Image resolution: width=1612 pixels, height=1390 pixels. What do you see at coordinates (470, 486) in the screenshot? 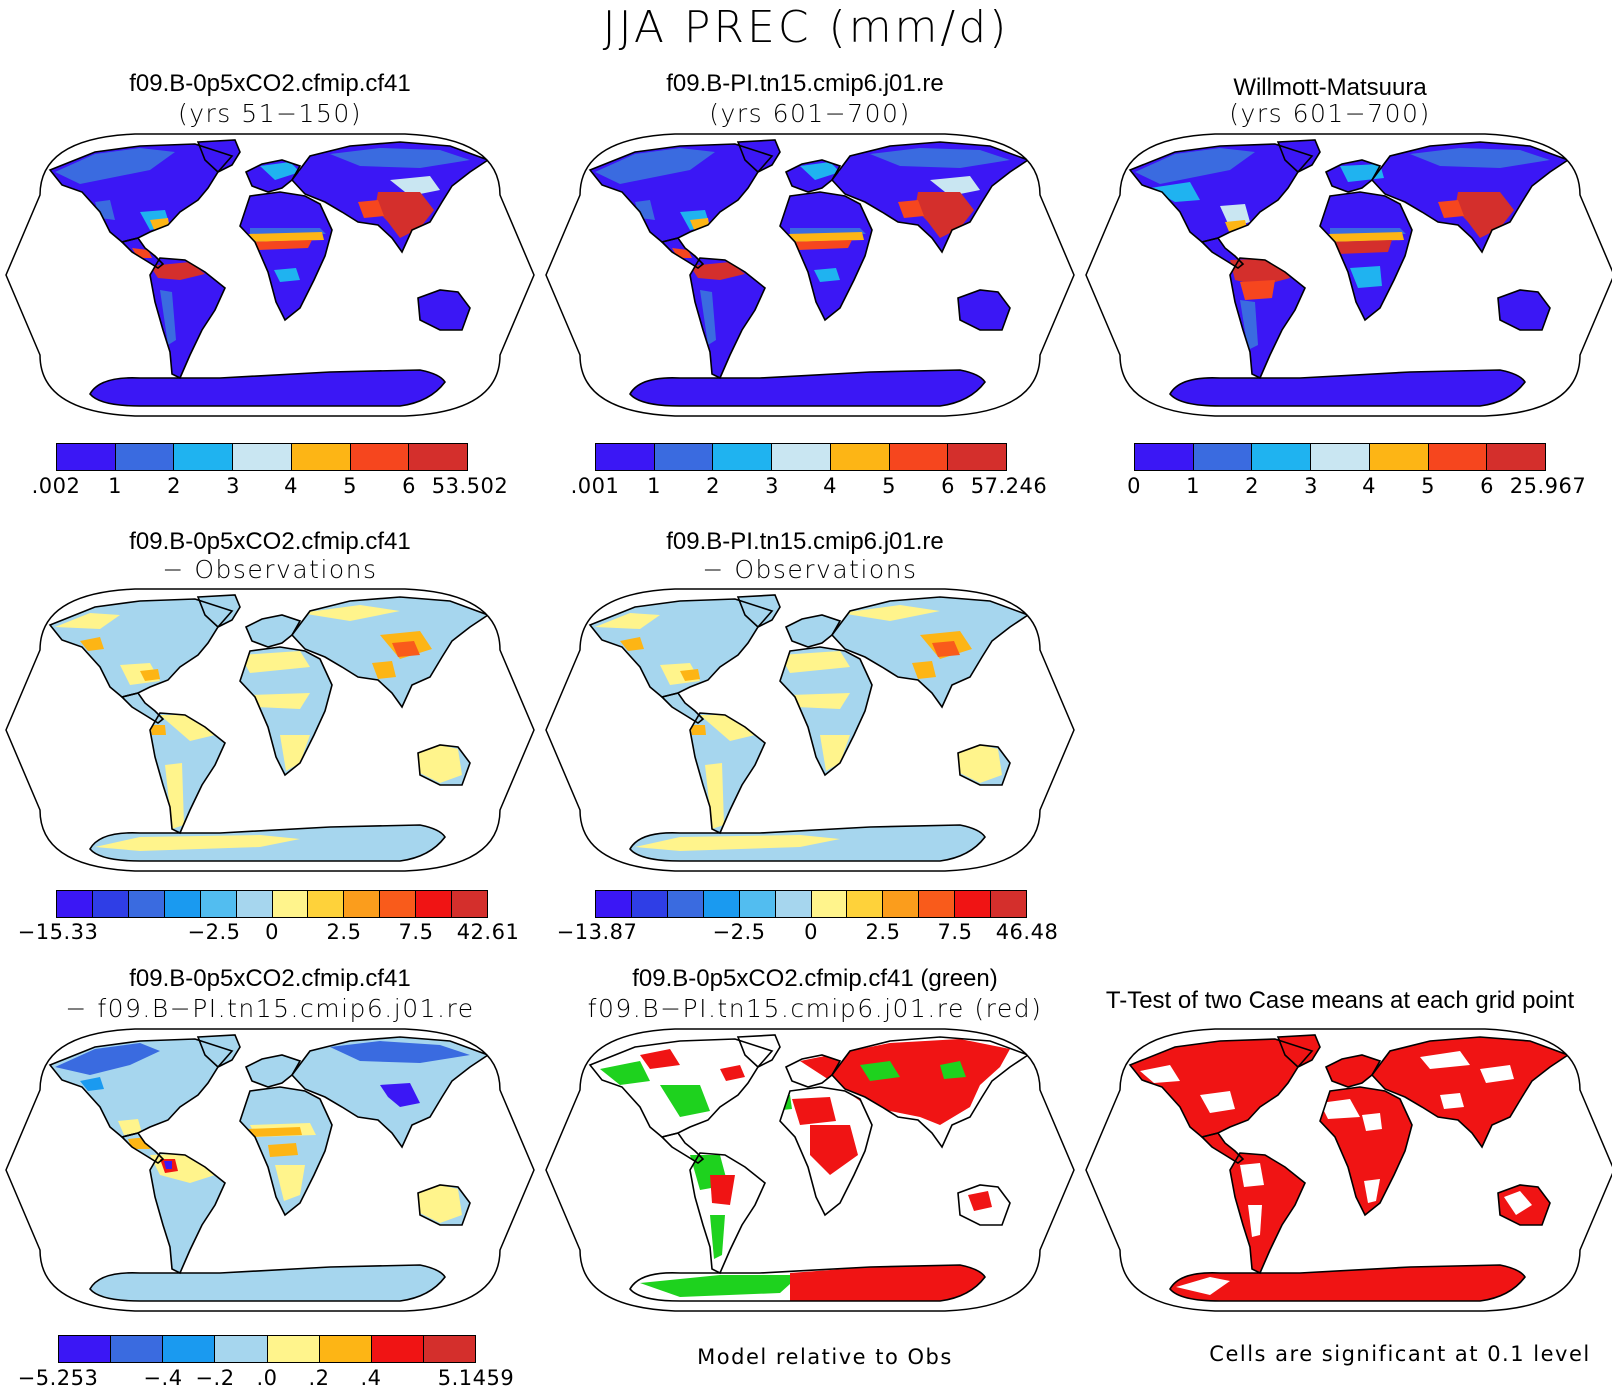
I see `colorbar-1-label: 53.502` at bounding box center [470, 486].